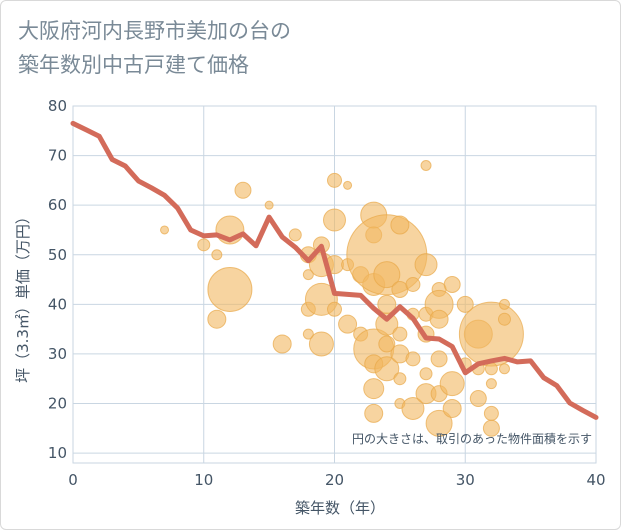  I want to click on y-tick-label: 70, so click(57, 156).